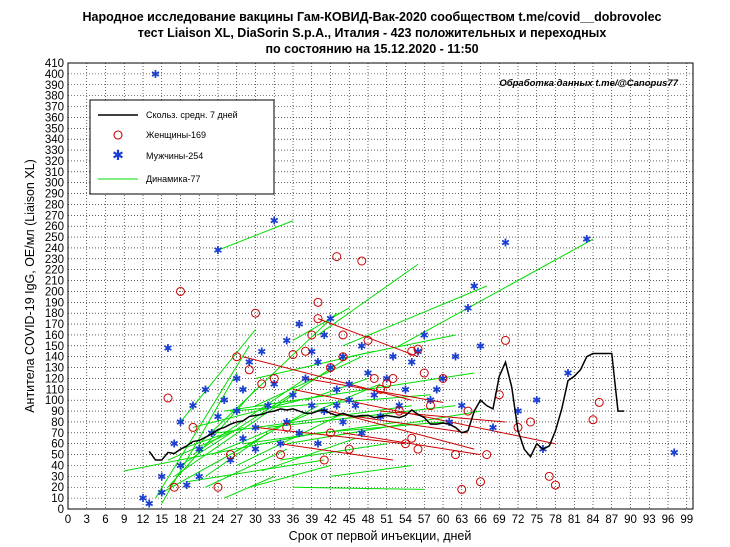 The height and width of the screenshot is (547, 730). I want to click on y-tick-label: 0, so click(61, 510).